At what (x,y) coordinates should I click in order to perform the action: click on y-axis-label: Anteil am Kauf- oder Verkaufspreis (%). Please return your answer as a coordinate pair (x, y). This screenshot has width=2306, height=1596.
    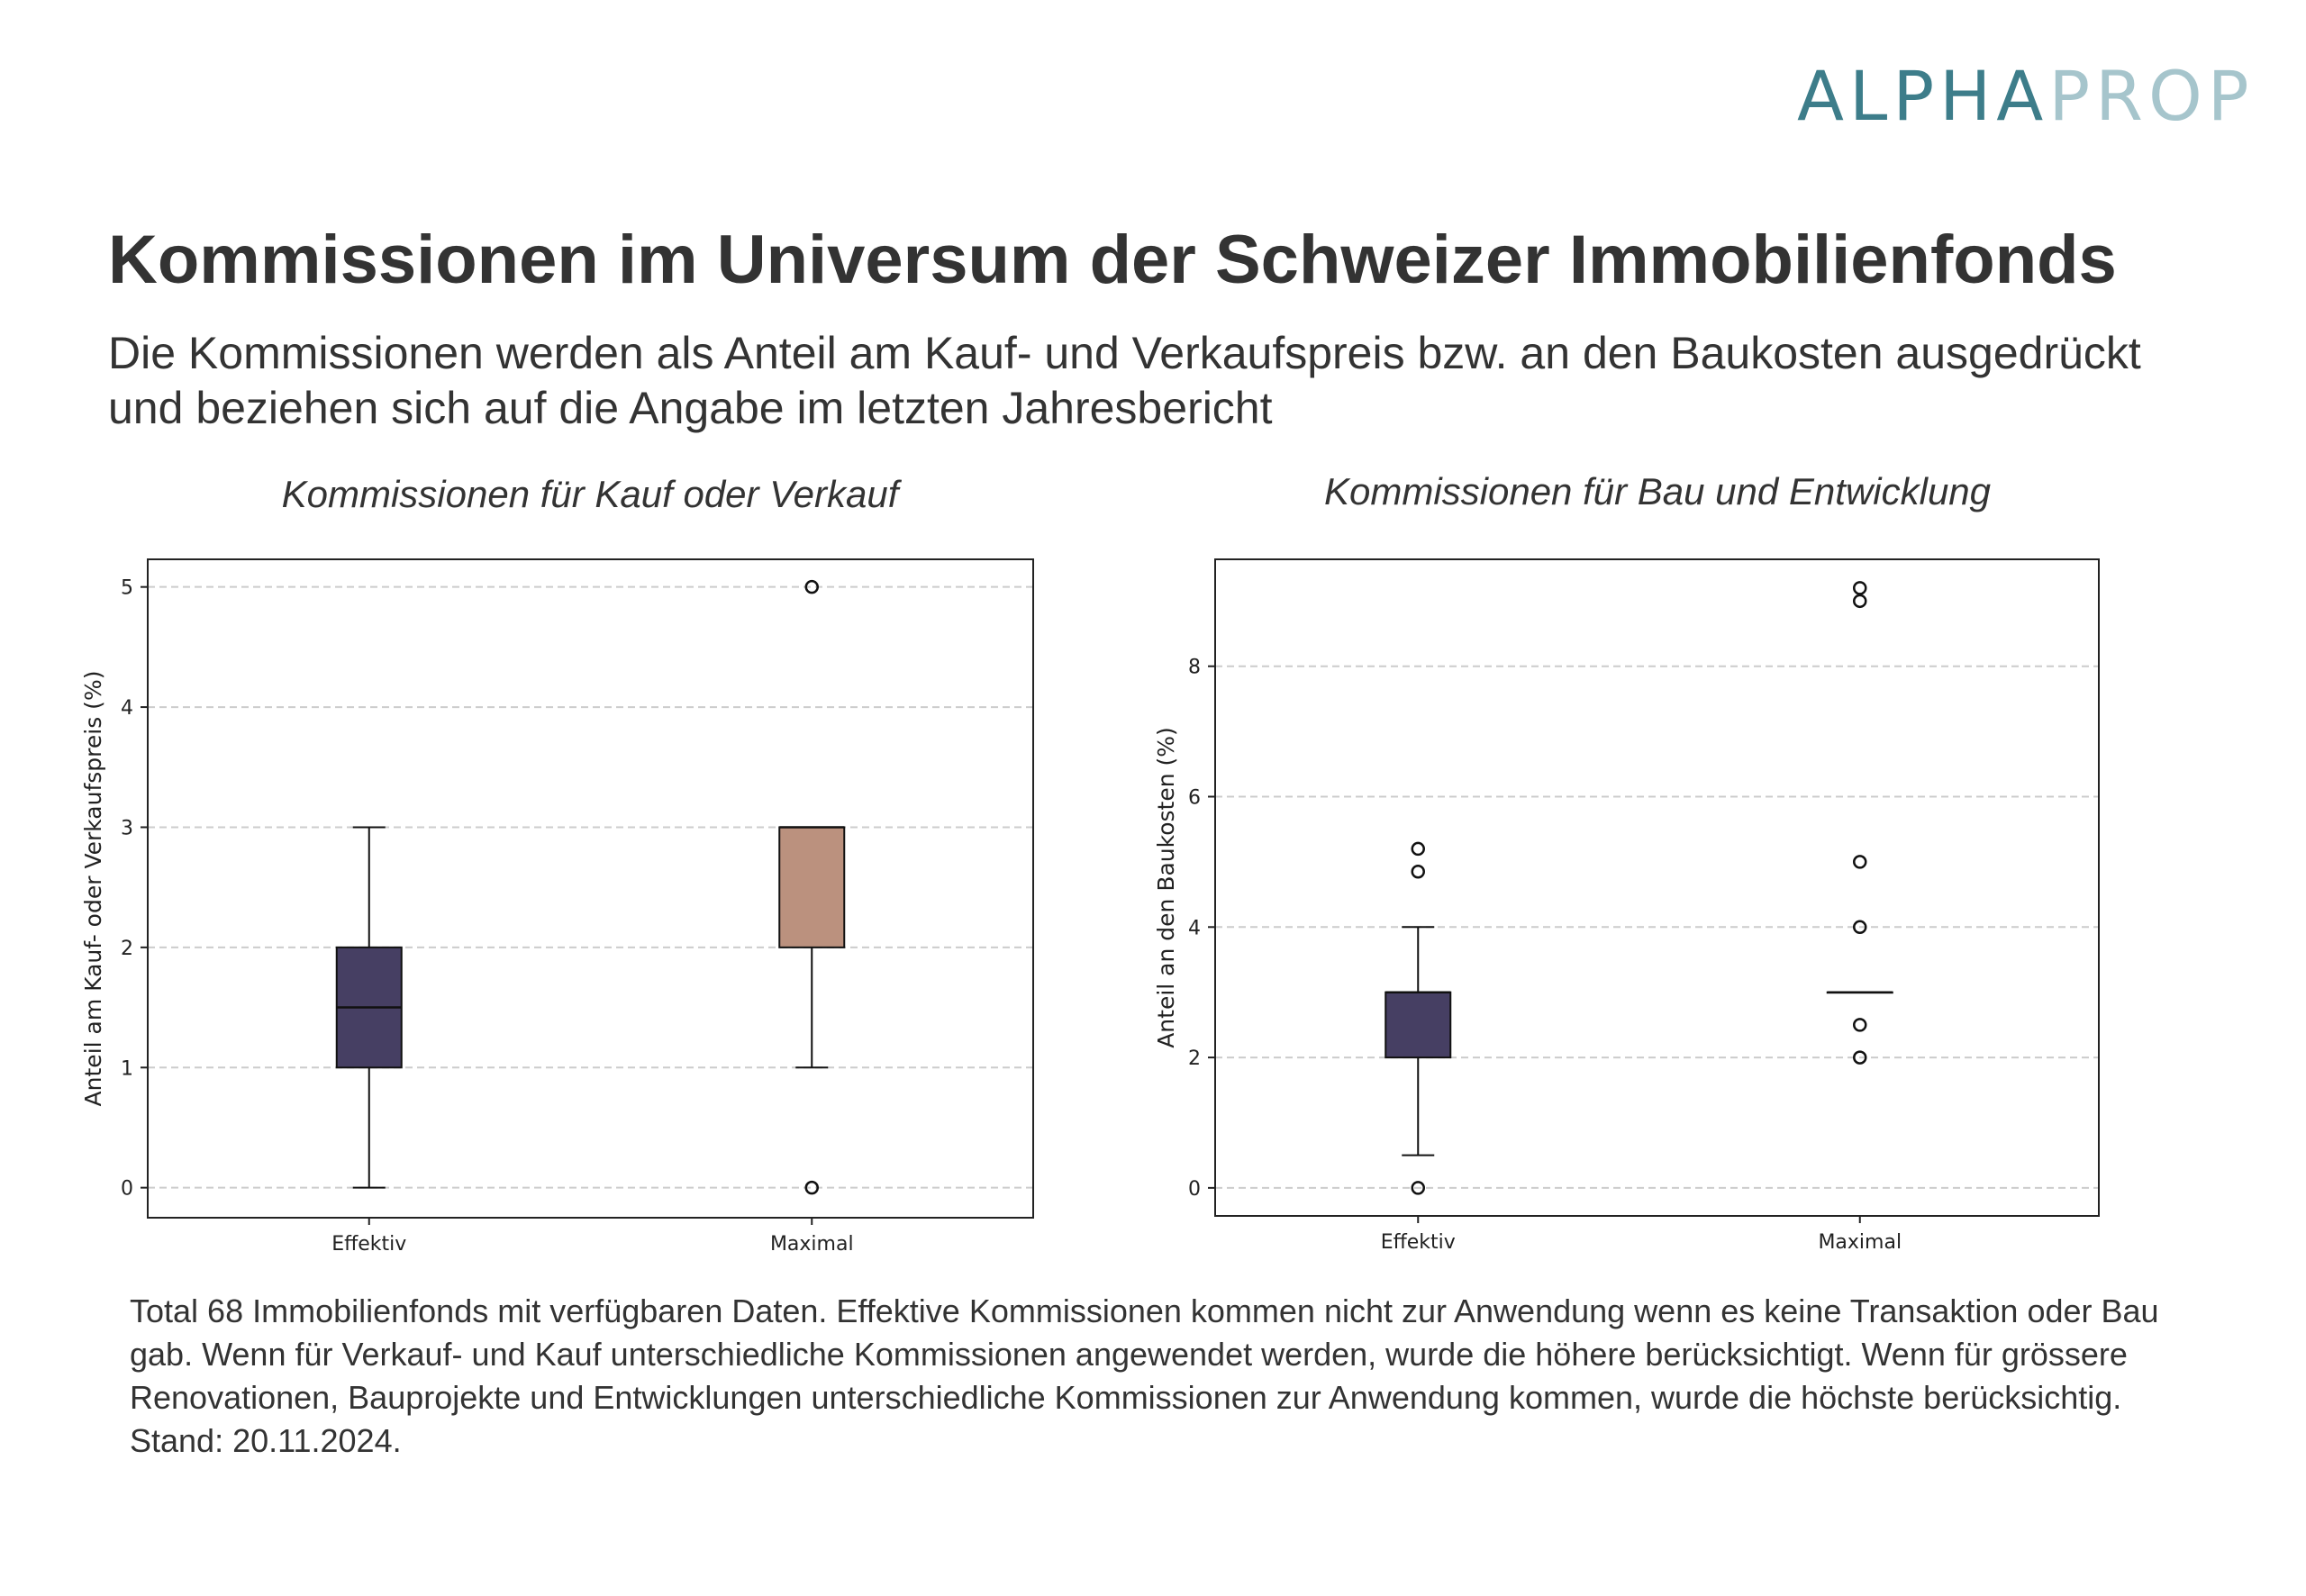
    Looking at the image, I should click on (93, 889).